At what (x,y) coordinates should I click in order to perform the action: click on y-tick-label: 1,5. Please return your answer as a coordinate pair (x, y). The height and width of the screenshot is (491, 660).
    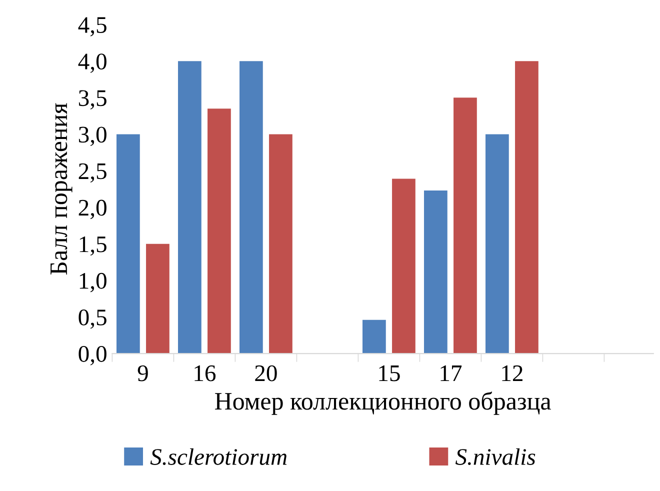
    Looking at the image, I should click on (93, 246).